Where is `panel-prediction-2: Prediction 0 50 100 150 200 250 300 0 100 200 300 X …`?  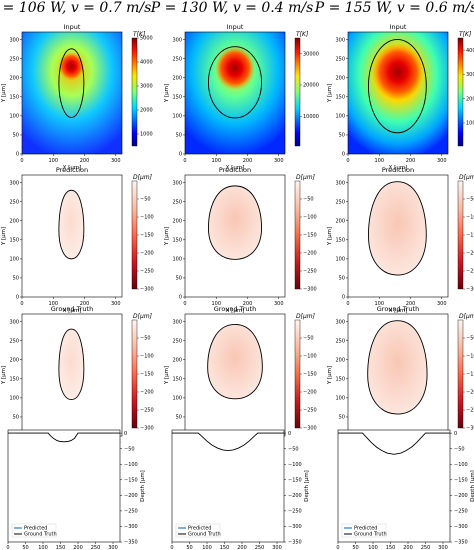 panel-prediction-2: Prediction 0 50 100 150 200 250 300 0 100 200 300 X … is located at coordinates (240, 240).